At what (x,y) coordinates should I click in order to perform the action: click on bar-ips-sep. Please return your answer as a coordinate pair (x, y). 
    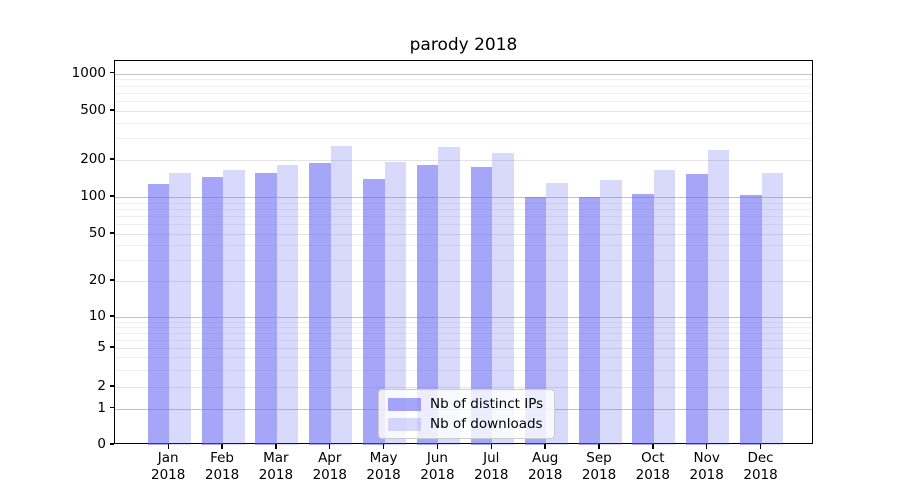
    Looking at the image, I should click on (589, 321).